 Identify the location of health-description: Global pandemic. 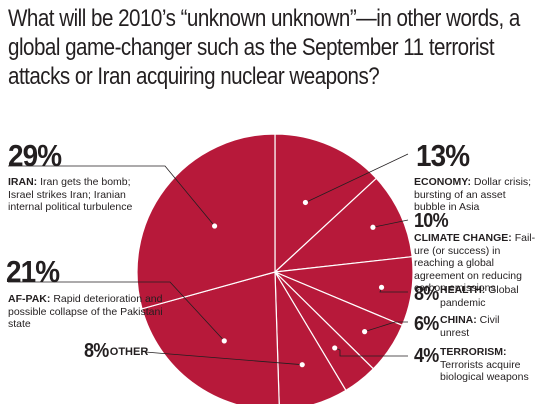
(479, 296).